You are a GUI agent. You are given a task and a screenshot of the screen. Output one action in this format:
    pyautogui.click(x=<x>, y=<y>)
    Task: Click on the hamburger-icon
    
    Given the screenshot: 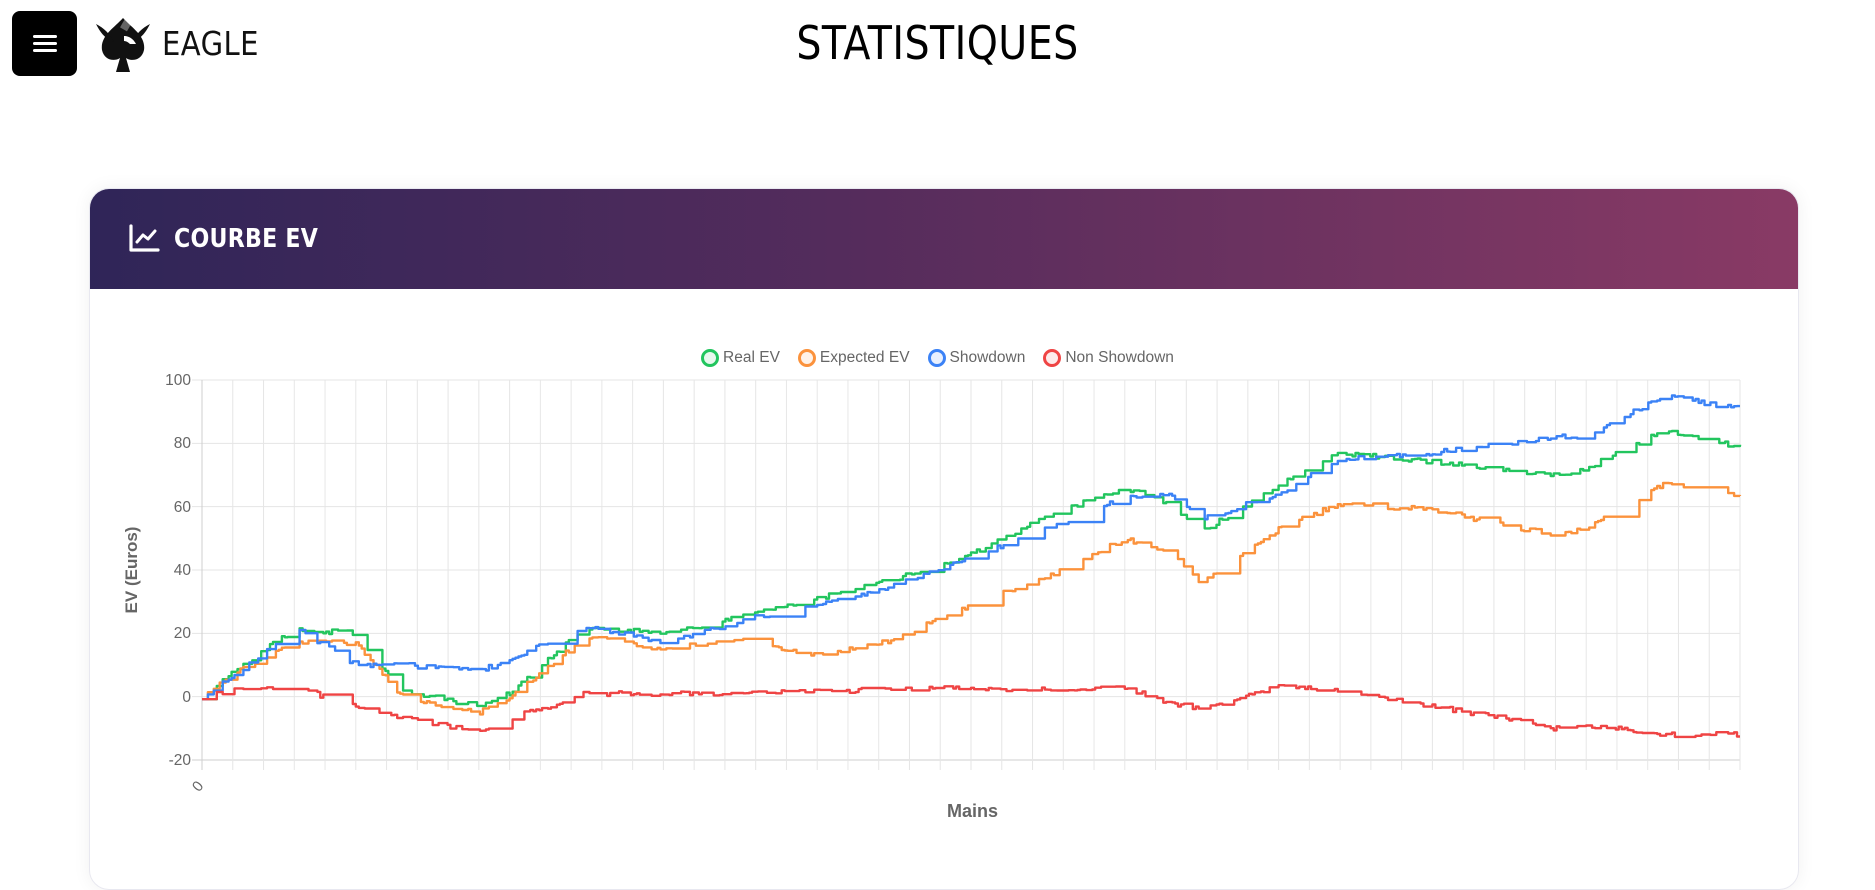 What is the action you would take?
    pyautogui.click(x=44, y=43)
    